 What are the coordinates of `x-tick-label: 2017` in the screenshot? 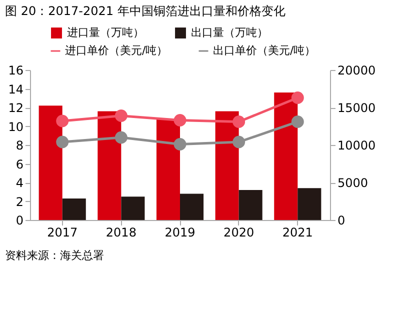 It's located at (62, 233).